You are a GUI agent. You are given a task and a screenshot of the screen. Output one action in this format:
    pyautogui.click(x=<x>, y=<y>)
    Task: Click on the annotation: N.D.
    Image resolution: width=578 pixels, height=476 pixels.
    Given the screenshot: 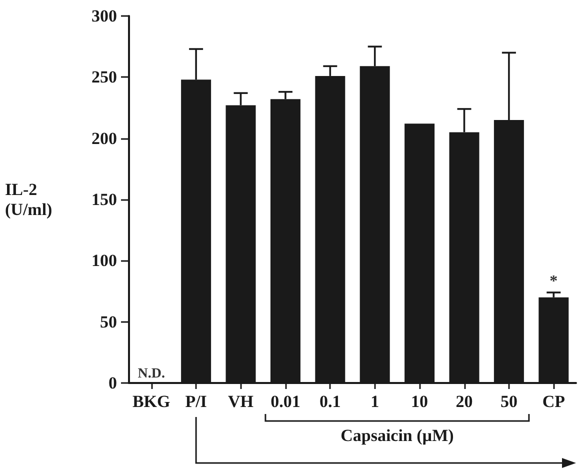 What is the action you would take?
    pyautogui.click(x=151, y=374)
    